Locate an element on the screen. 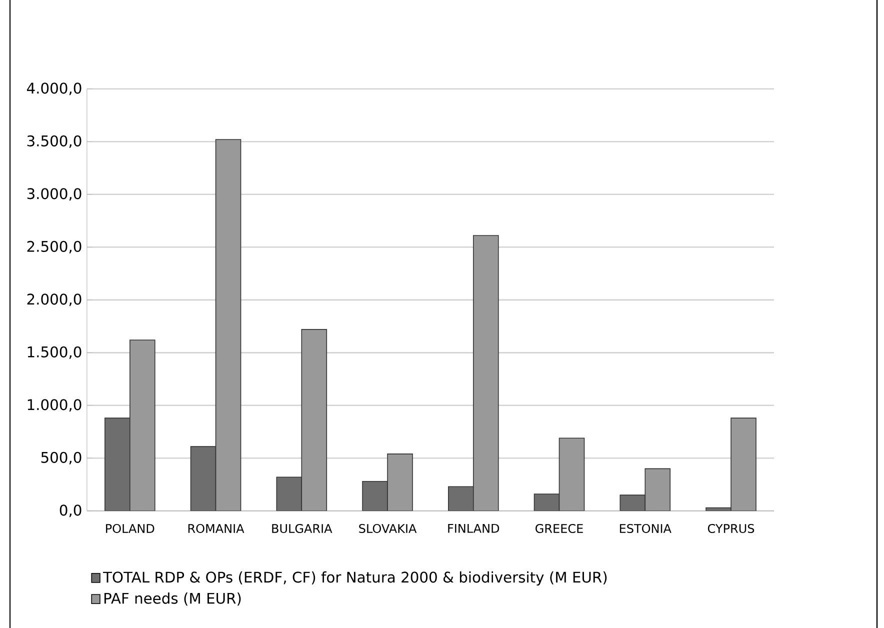  y-tick-label: 3.500,0 is located at coordinates (54, 141).